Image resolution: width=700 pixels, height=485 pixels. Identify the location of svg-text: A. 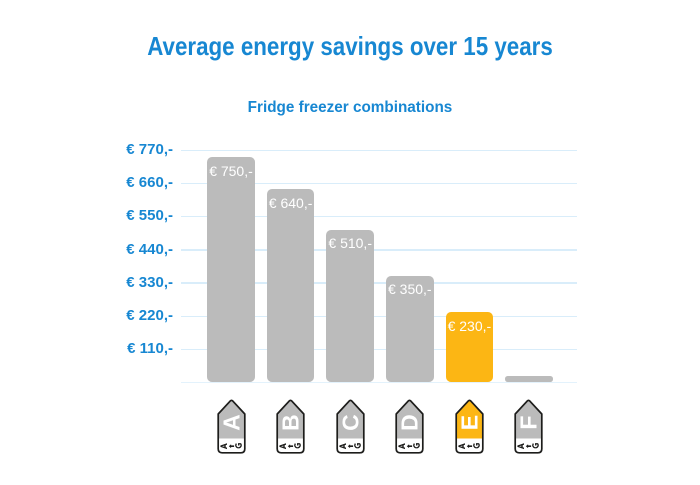
(232, 422).